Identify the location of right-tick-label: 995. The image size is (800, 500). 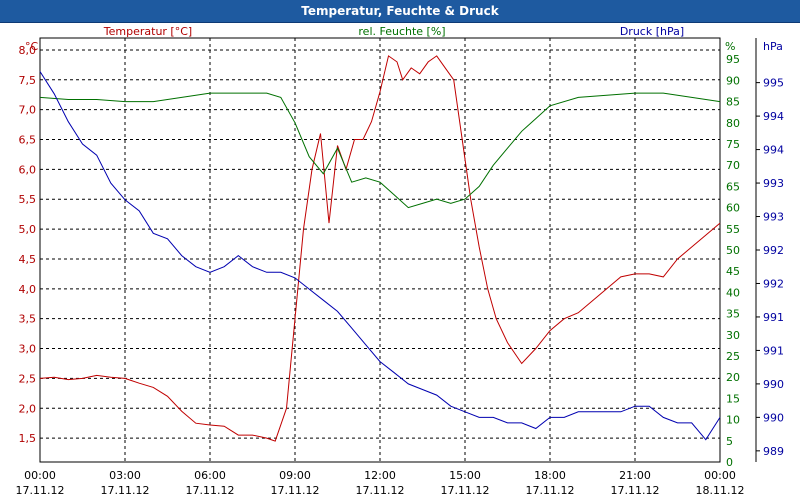
(773, 83).